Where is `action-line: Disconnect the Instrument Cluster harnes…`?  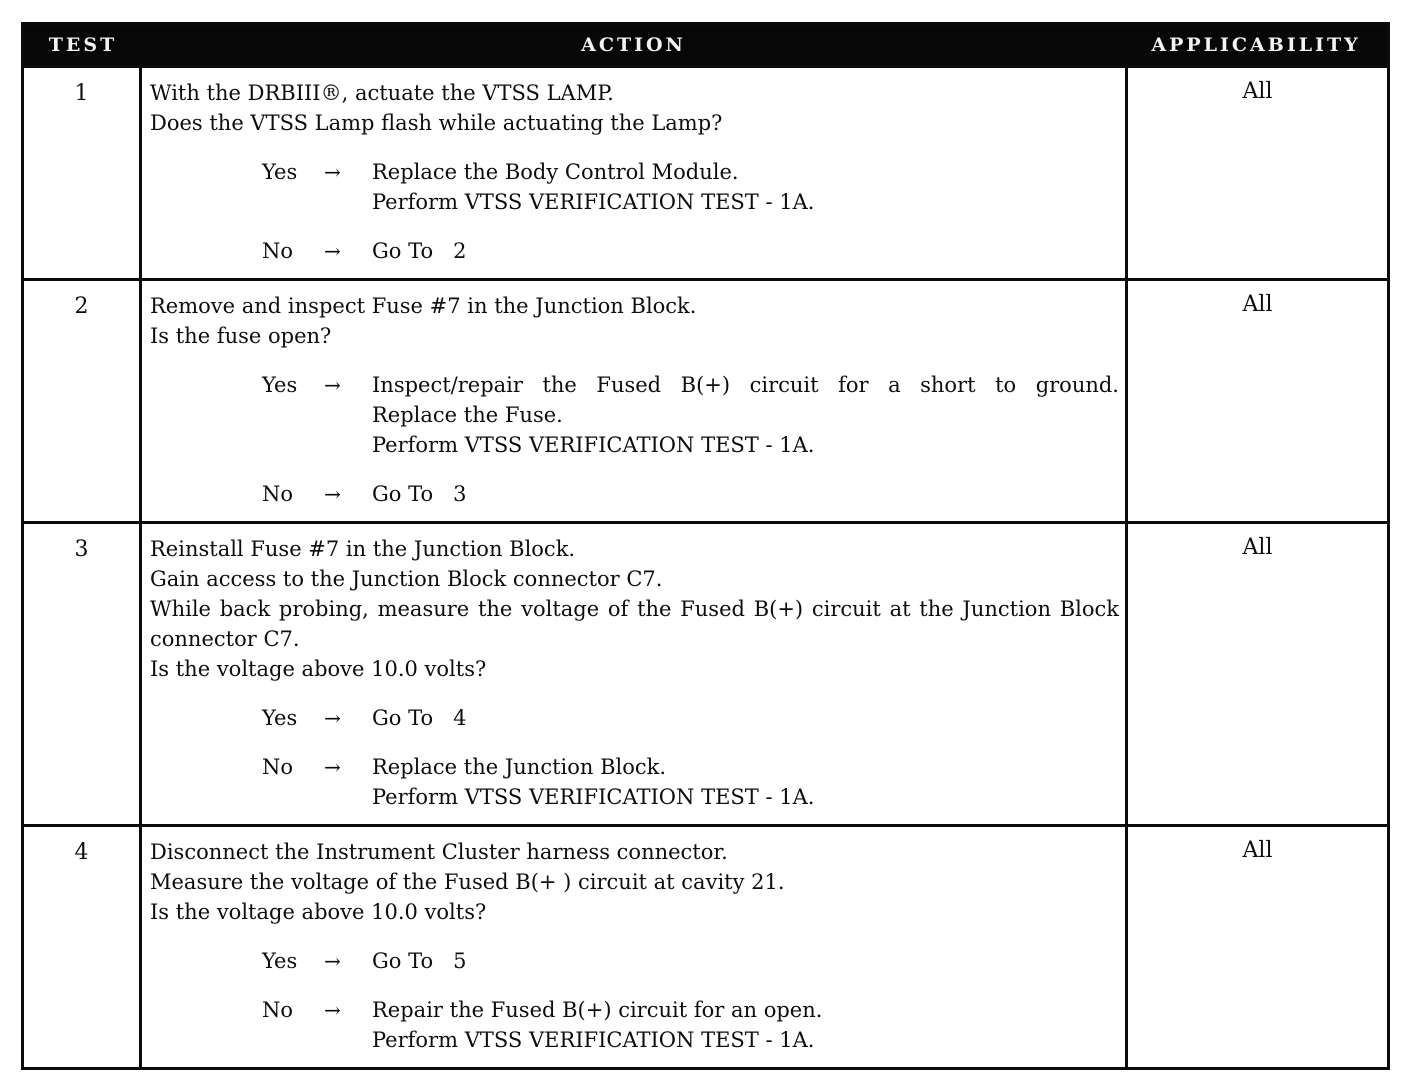
action-line: Disconnect the Instrument Cluster harnes… is located at coordinates (439, 852).